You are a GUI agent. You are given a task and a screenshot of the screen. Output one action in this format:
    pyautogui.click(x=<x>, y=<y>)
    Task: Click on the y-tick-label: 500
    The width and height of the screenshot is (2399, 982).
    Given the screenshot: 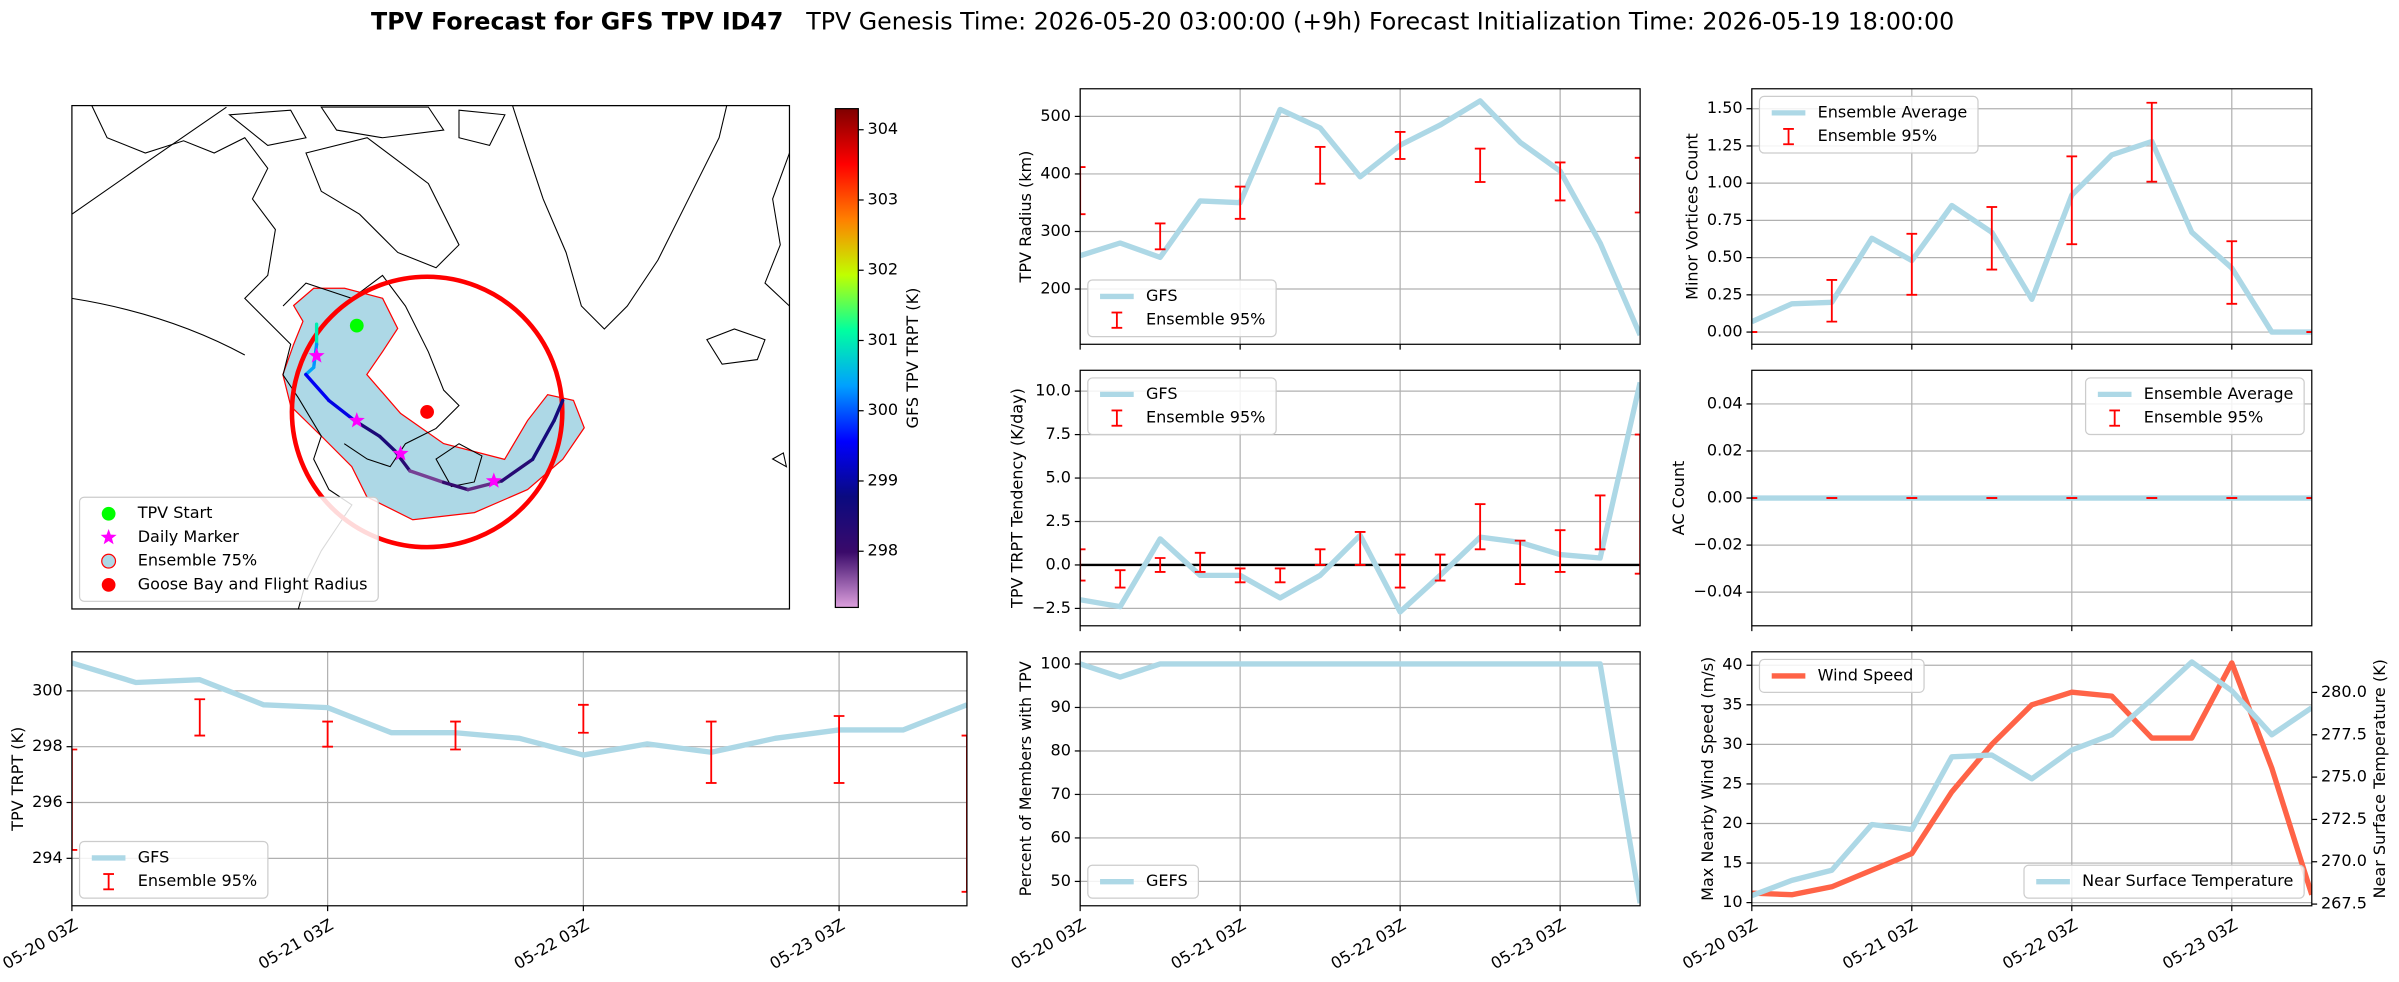 What is the action you would take?
    pyautogui.click(x=1055, y=115)
    